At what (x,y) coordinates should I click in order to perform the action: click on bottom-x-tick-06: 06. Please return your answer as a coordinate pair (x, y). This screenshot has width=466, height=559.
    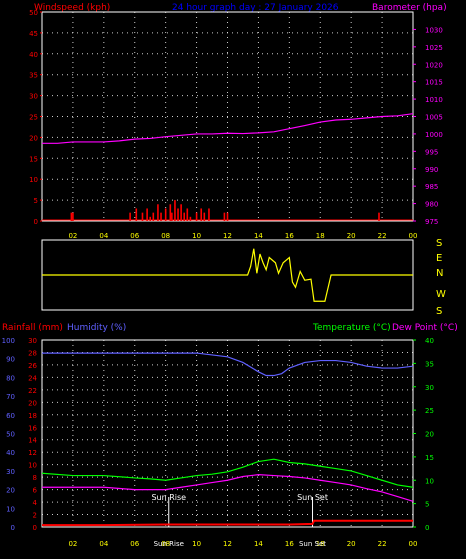
    Looking at the image, I should click on (134, 544).